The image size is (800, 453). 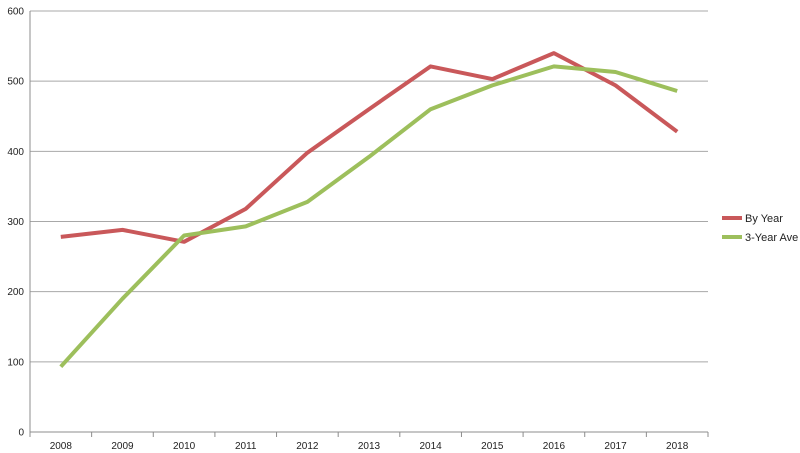 I want to click on x-tick-label: 2008, so click(x=61, y=446).